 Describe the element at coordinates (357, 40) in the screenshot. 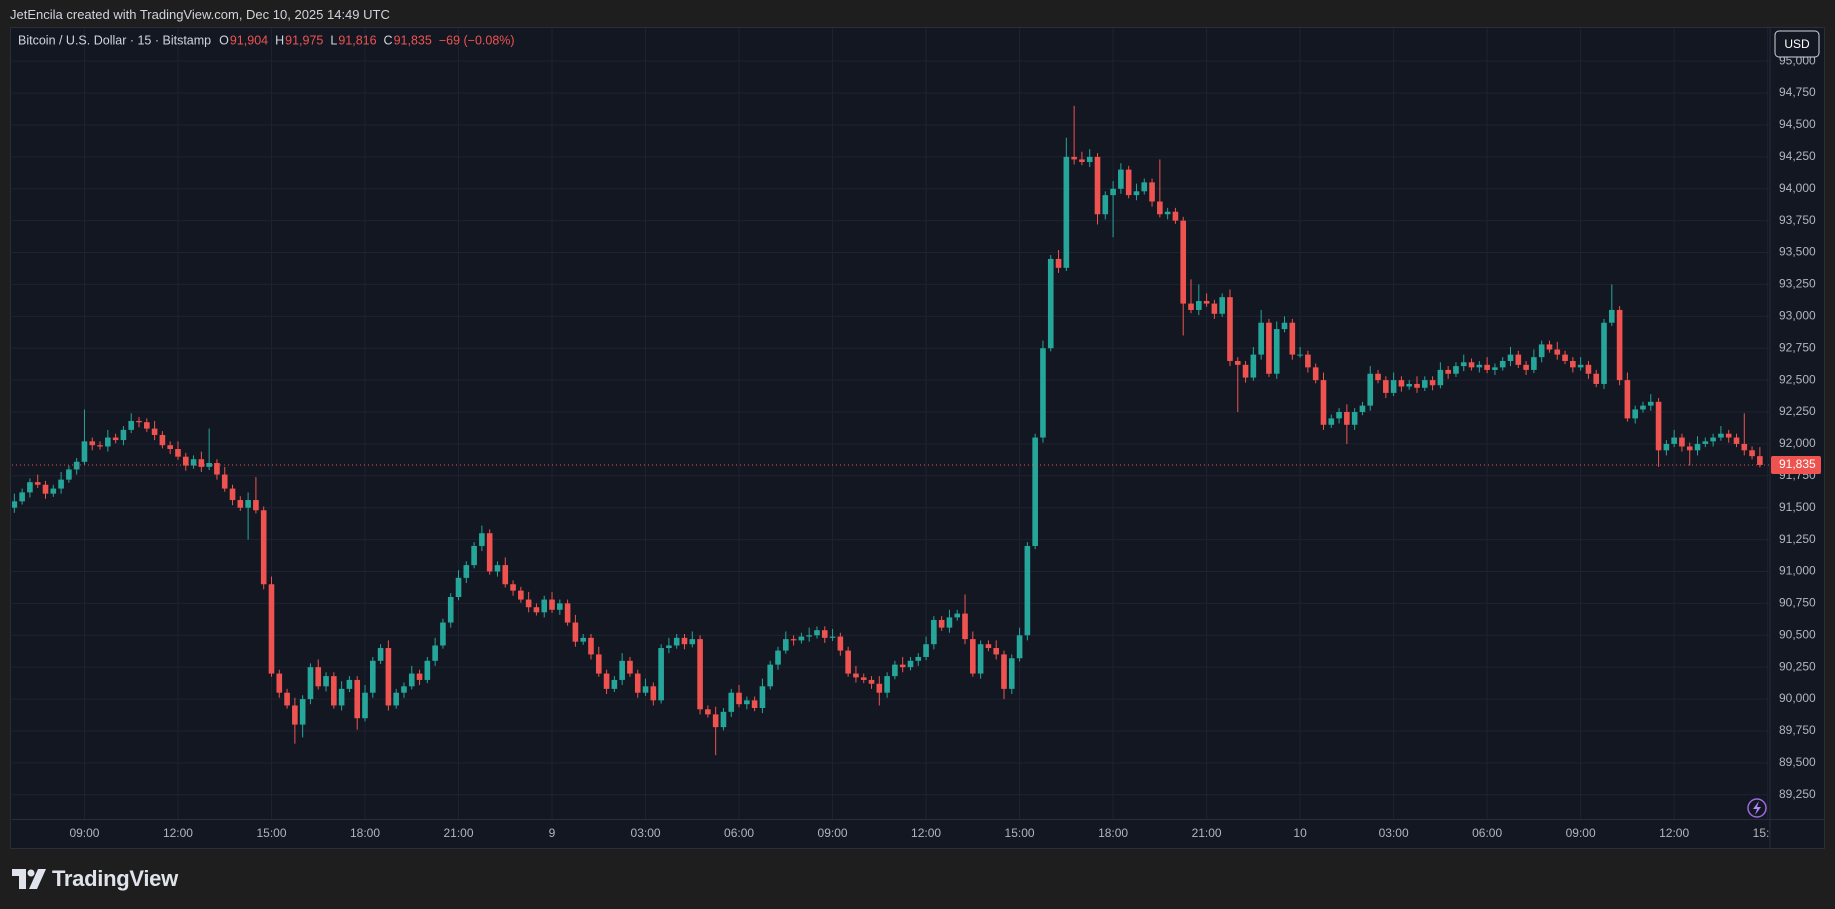

I see `ohlc-value: 91,816` at that location.